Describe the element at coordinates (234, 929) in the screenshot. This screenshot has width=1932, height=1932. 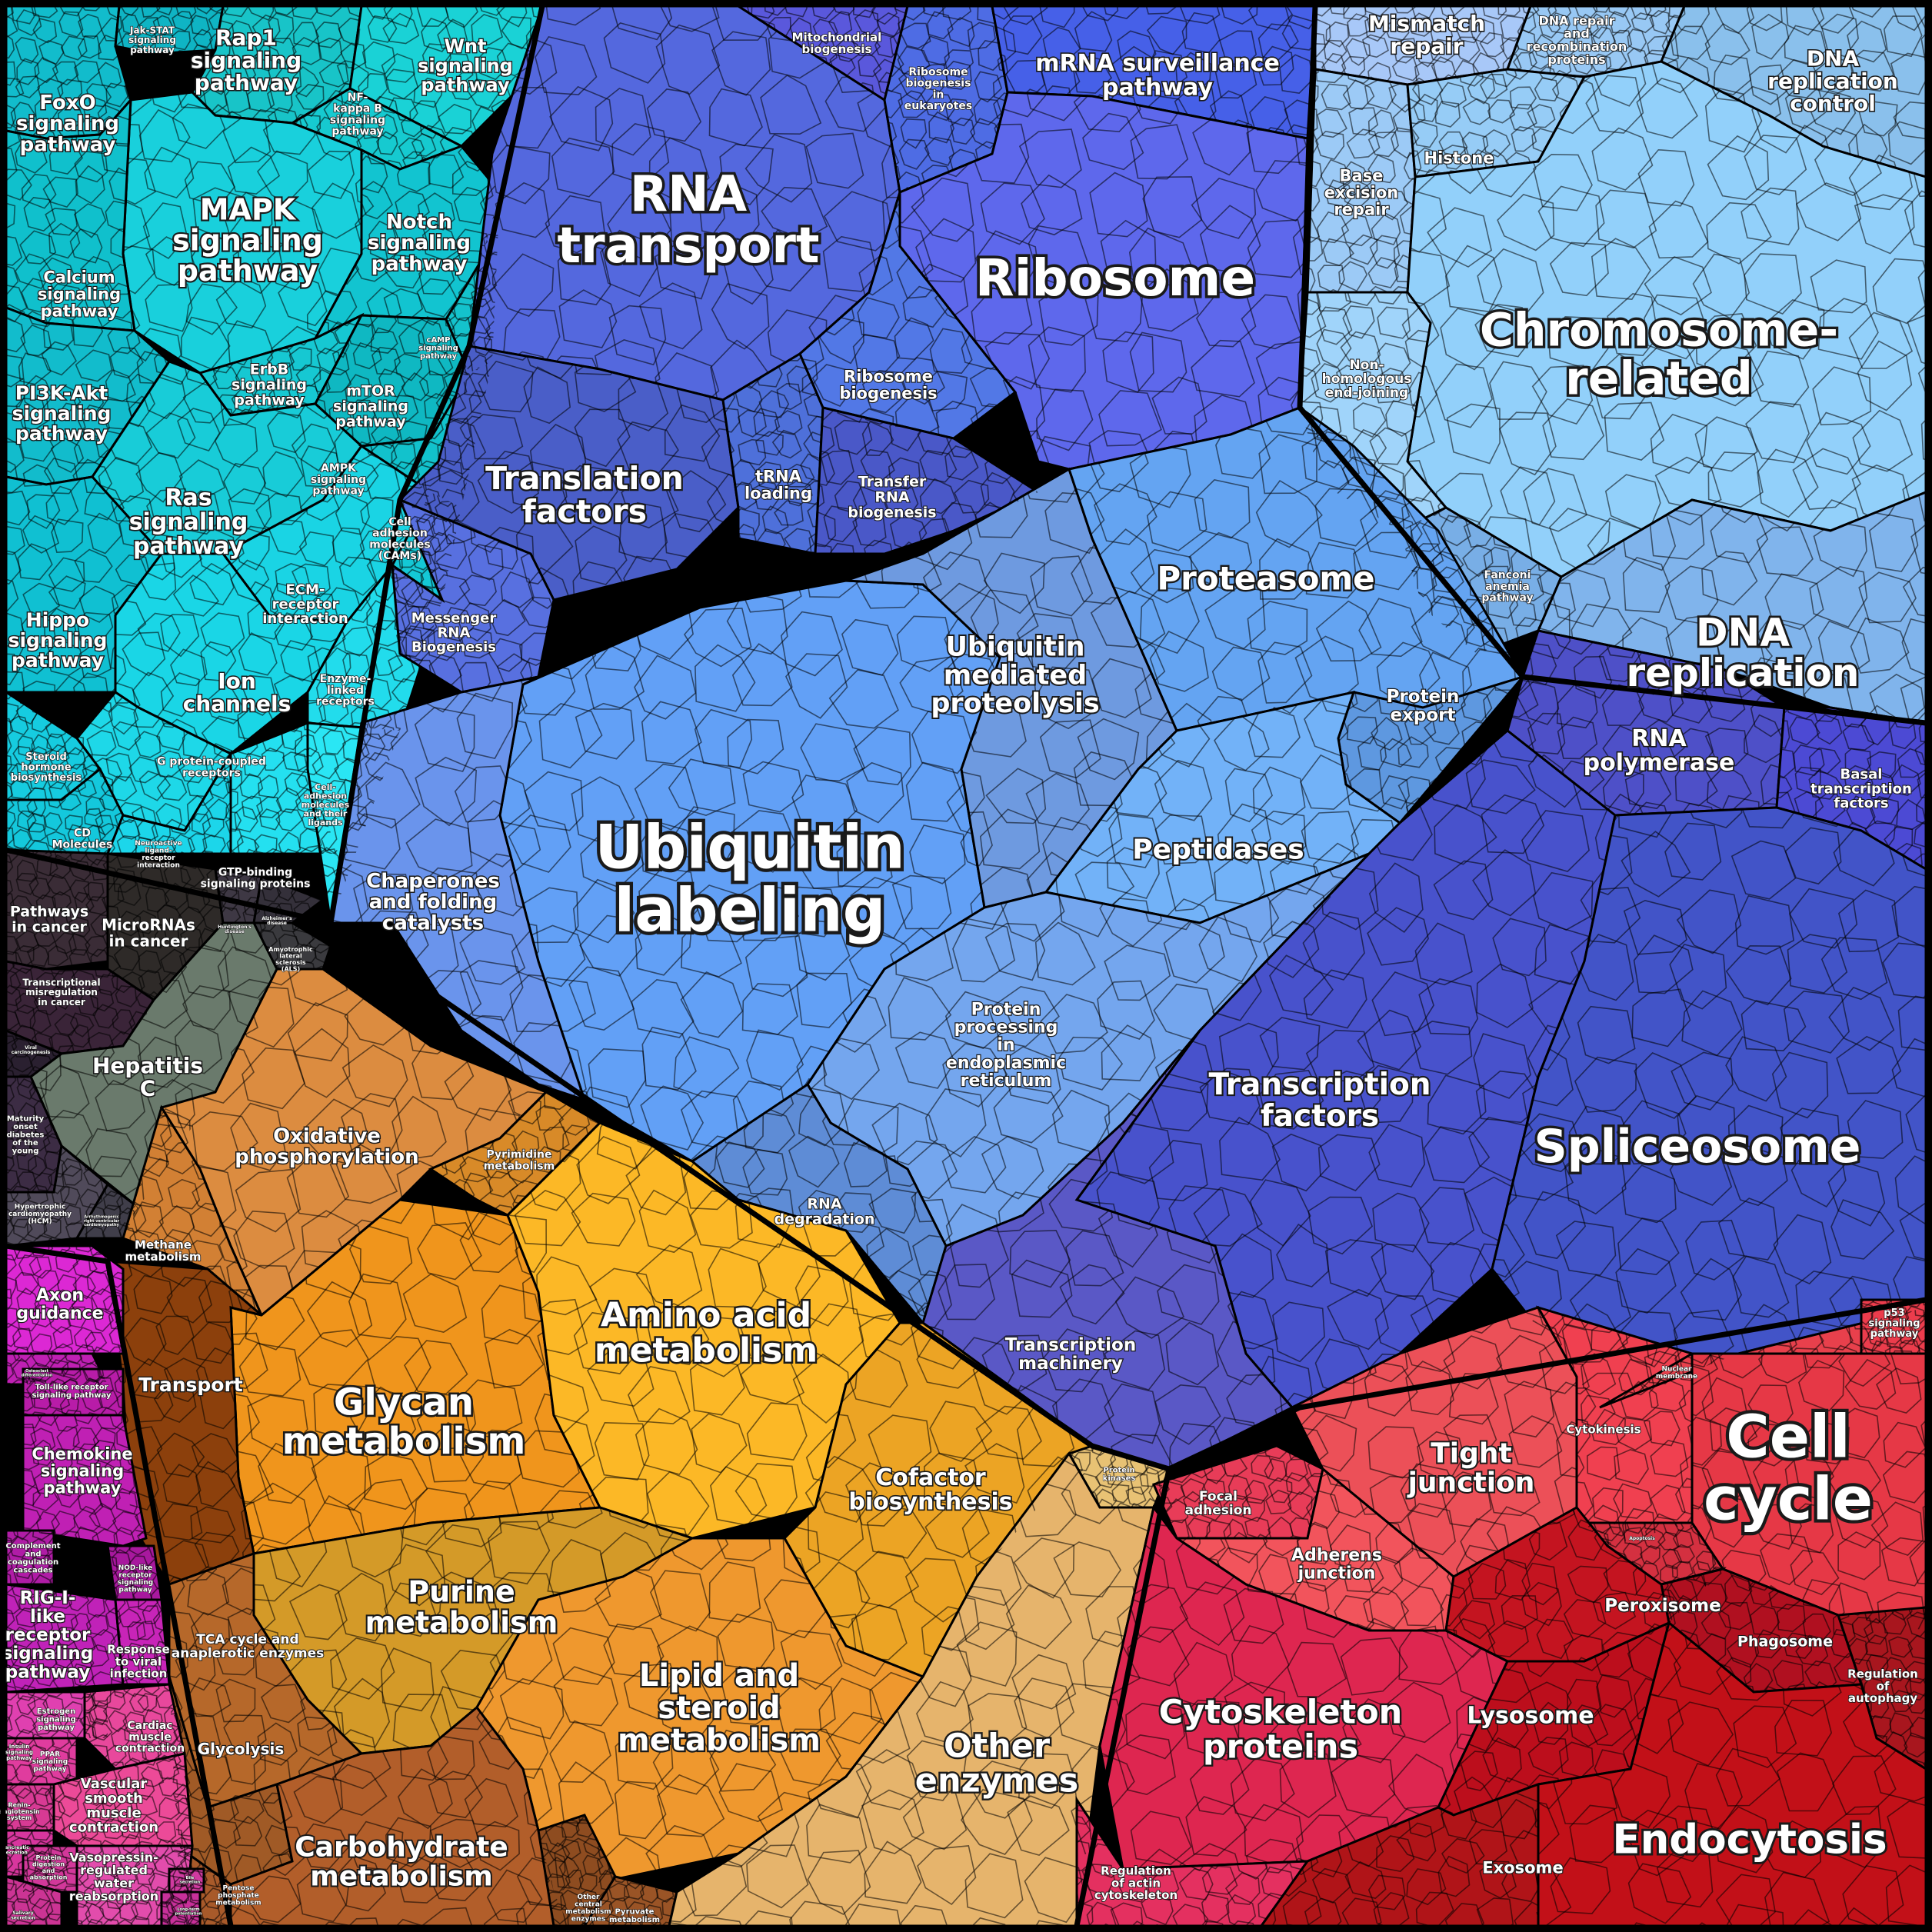
I see `label-huntington: Huntington's disease` at that location.